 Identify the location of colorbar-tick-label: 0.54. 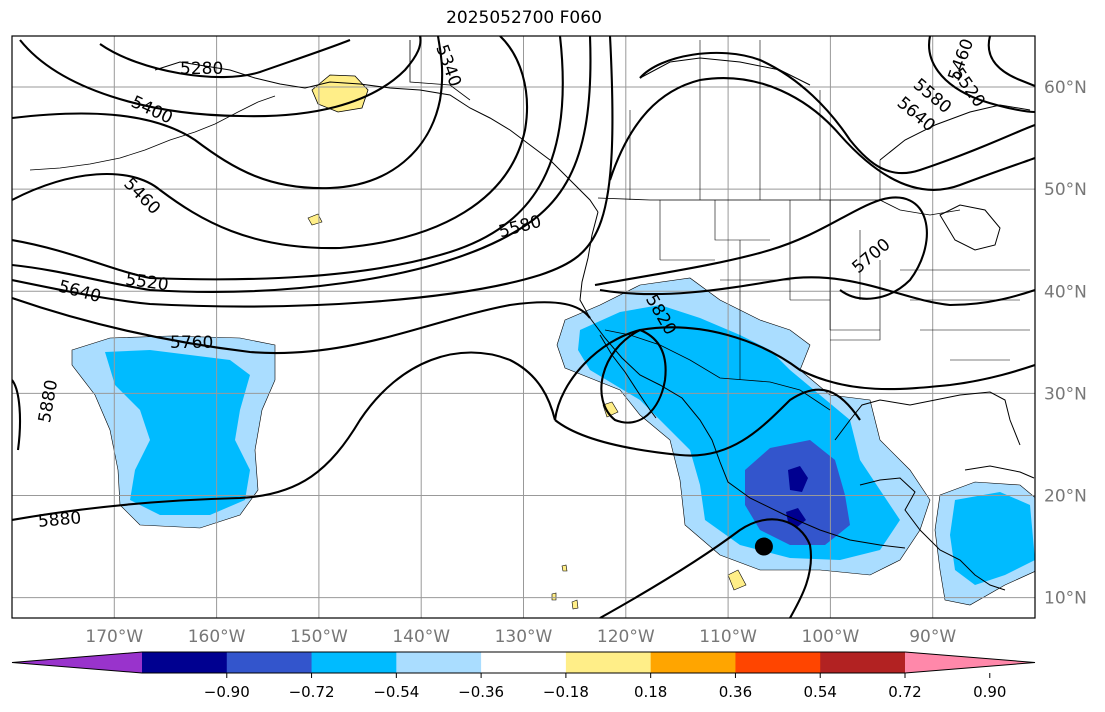
(820, 692).